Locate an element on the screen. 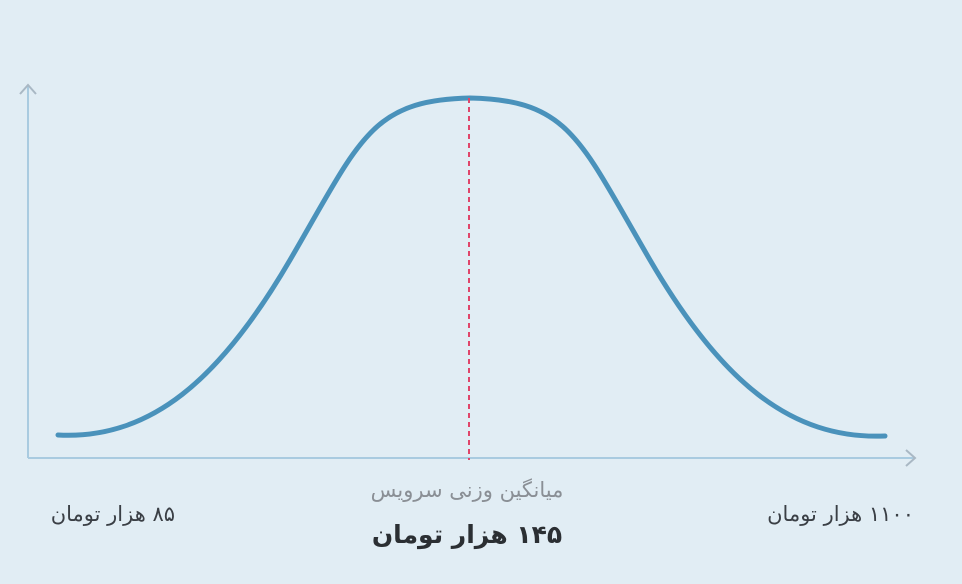 Image resolution: width=962 pixels, height=584 pixels. min-label: ۸۵ هزار تومان is located at coordinates (112, 514).